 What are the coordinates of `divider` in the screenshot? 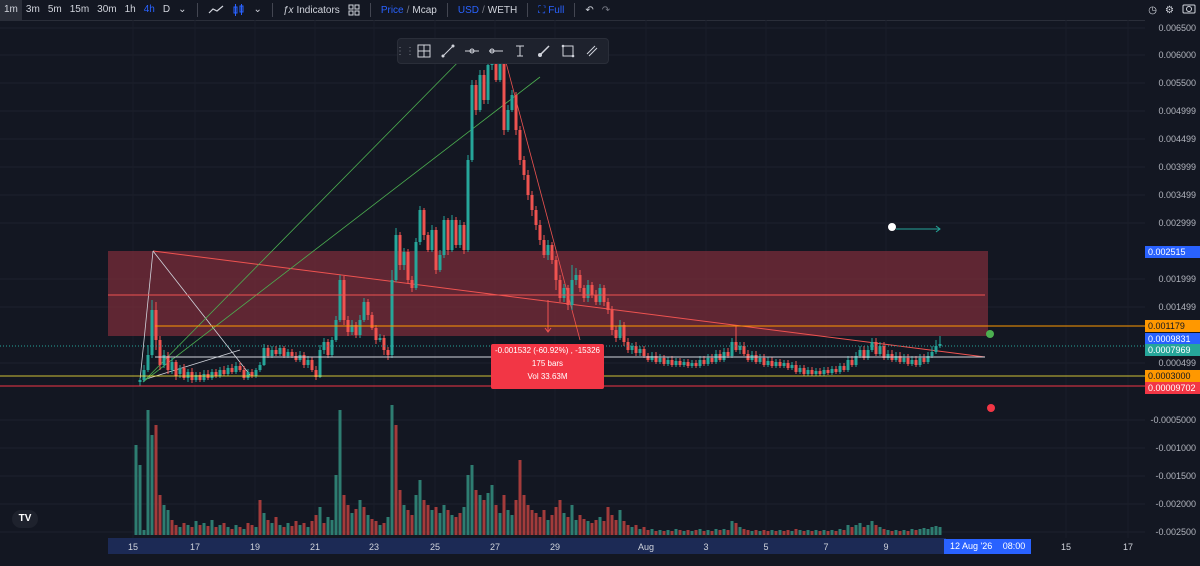 It's located at (528, 10).